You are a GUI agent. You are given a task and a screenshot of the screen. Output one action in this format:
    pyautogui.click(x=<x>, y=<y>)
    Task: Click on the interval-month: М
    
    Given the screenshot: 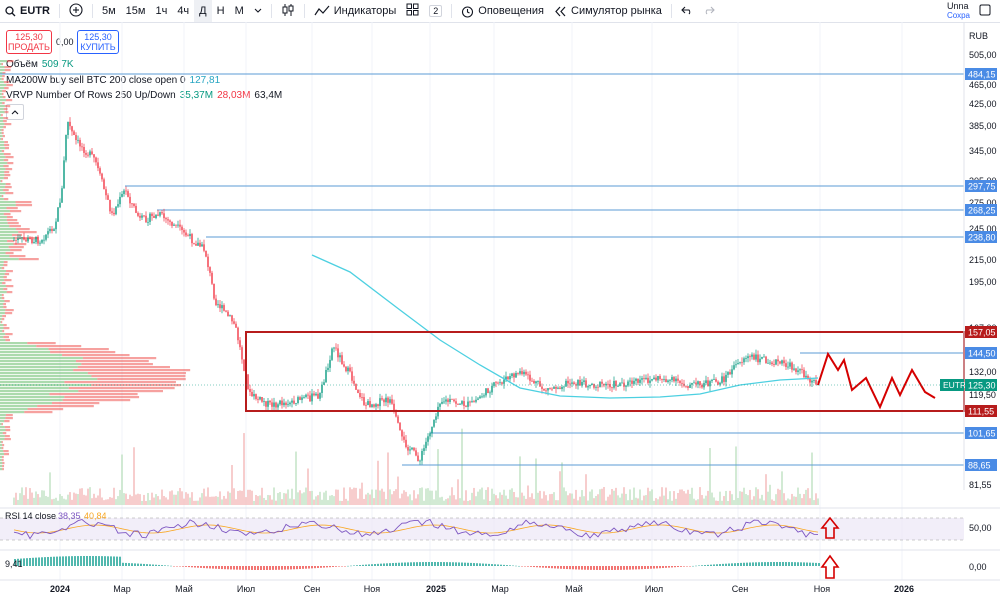 What is the action you would take?
    pyautogui.click(x=239, y=11)
    